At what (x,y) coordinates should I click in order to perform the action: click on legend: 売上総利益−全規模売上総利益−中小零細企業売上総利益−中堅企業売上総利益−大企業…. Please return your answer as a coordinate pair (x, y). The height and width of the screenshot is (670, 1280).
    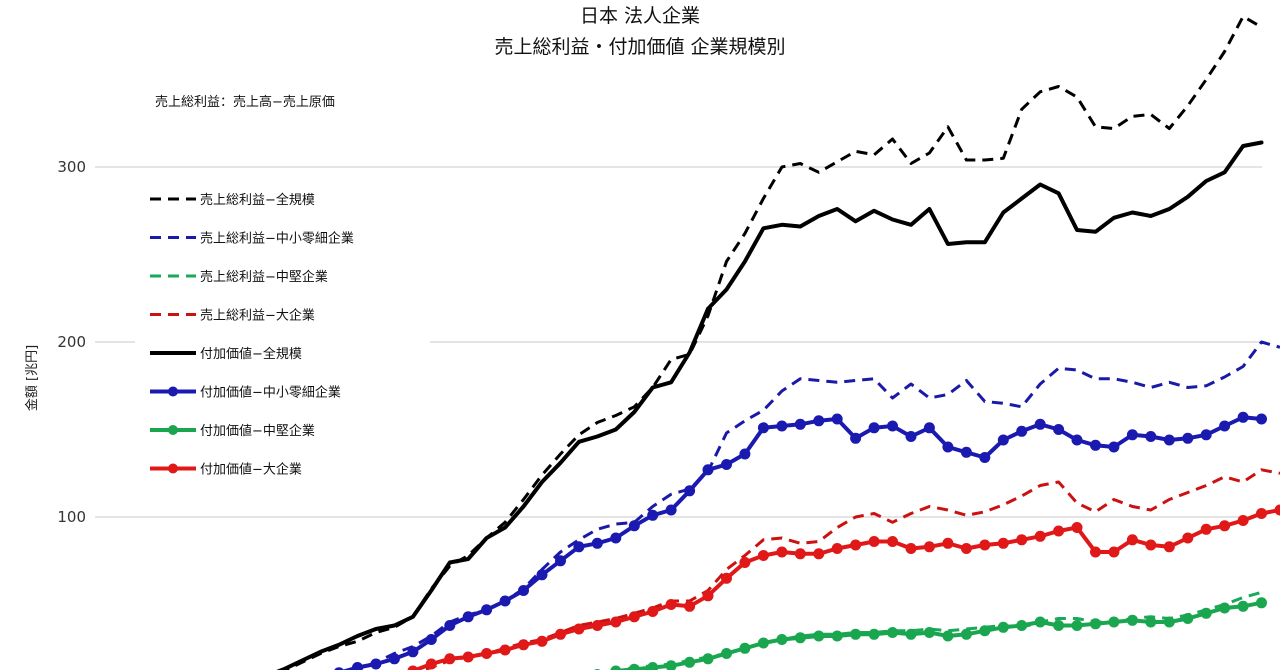
    Looking at the image, I should click on (252, 335).